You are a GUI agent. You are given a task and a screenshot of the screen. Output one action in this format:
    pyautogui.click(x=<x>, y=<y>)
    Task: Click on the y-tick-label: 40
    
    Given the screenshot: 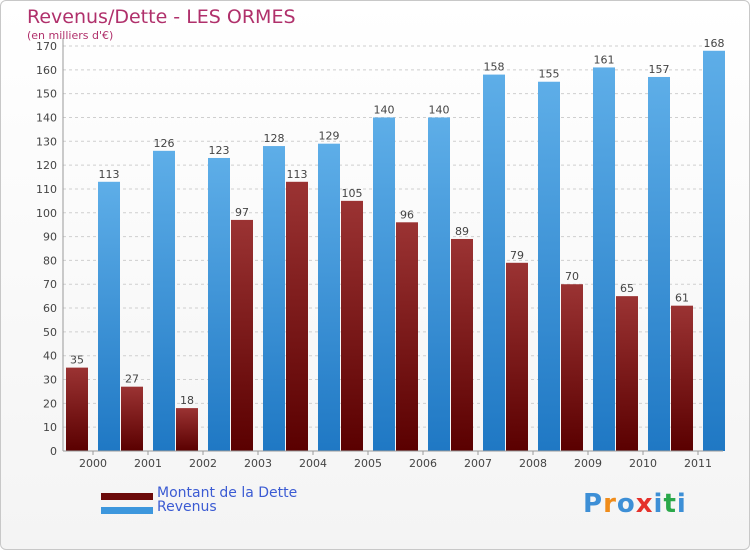 What is the action you would take?
    pyautogui.click(x=50, y=356)
    